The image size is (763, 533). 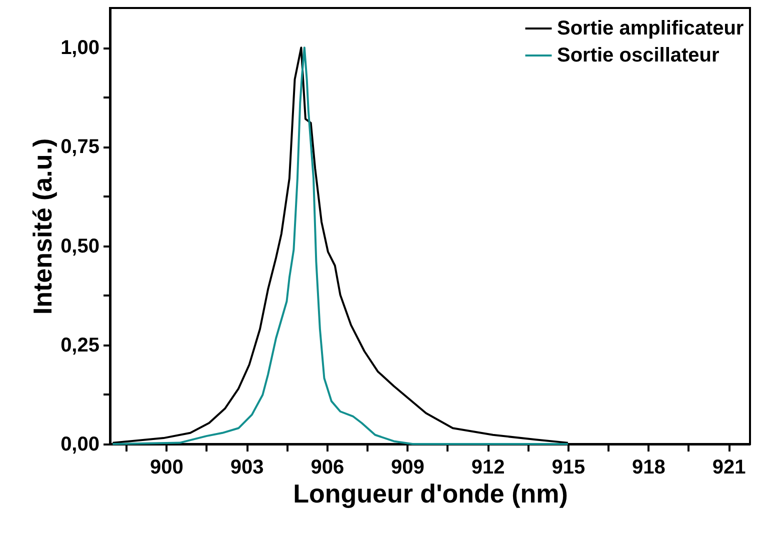 What do you see at coordinates (407, 467) in the screenshot?
I see `x-tick-label: 909` at bounding box center [407, 467].